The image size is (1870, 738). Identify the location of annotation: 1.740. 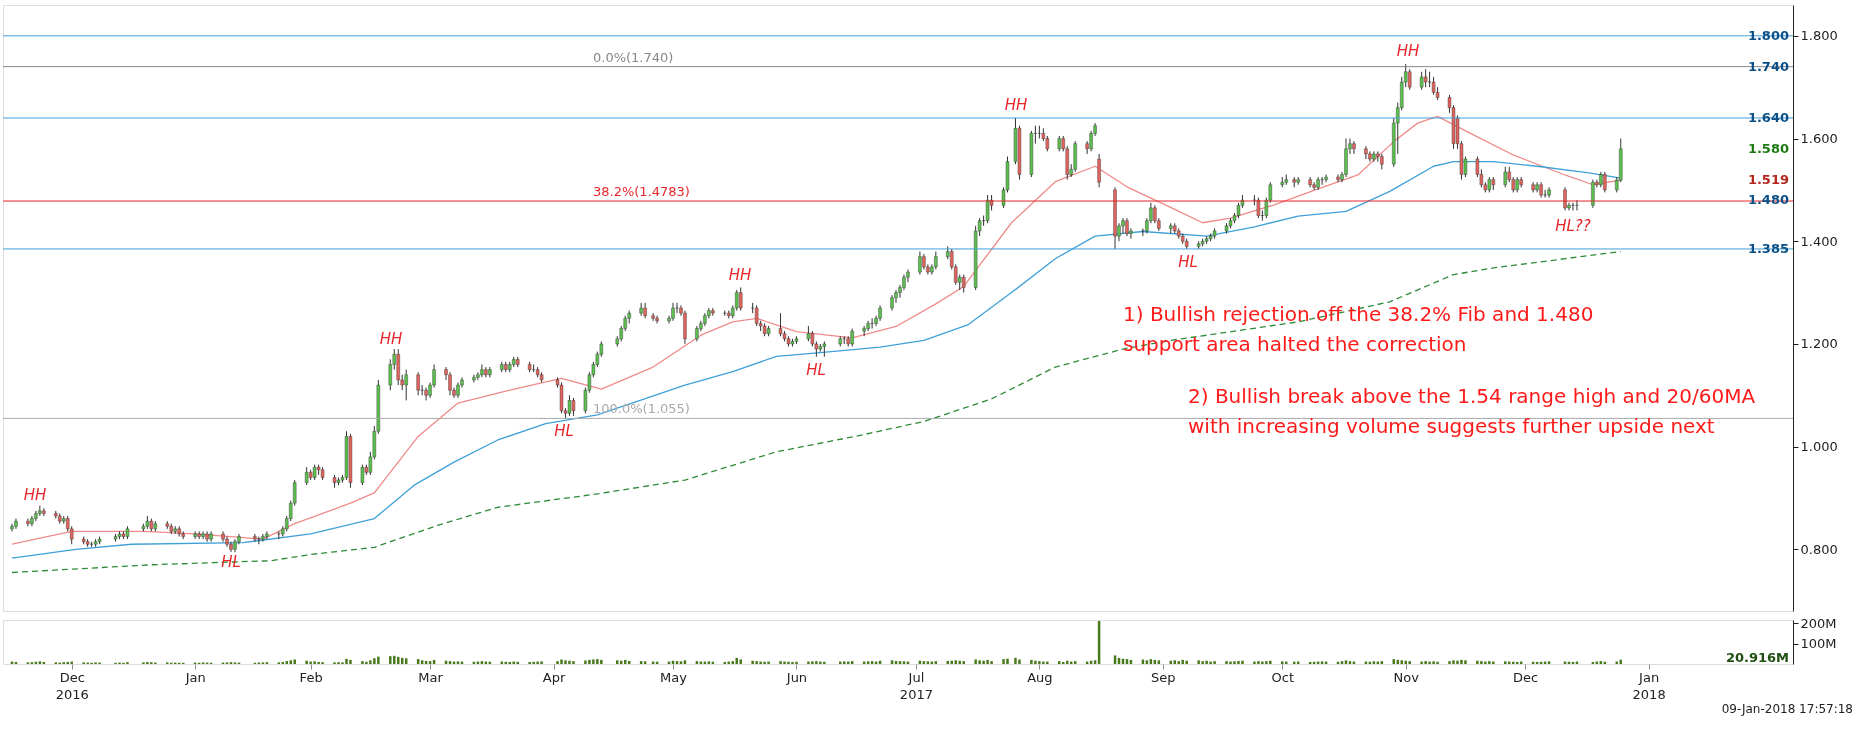
(1768, 66).